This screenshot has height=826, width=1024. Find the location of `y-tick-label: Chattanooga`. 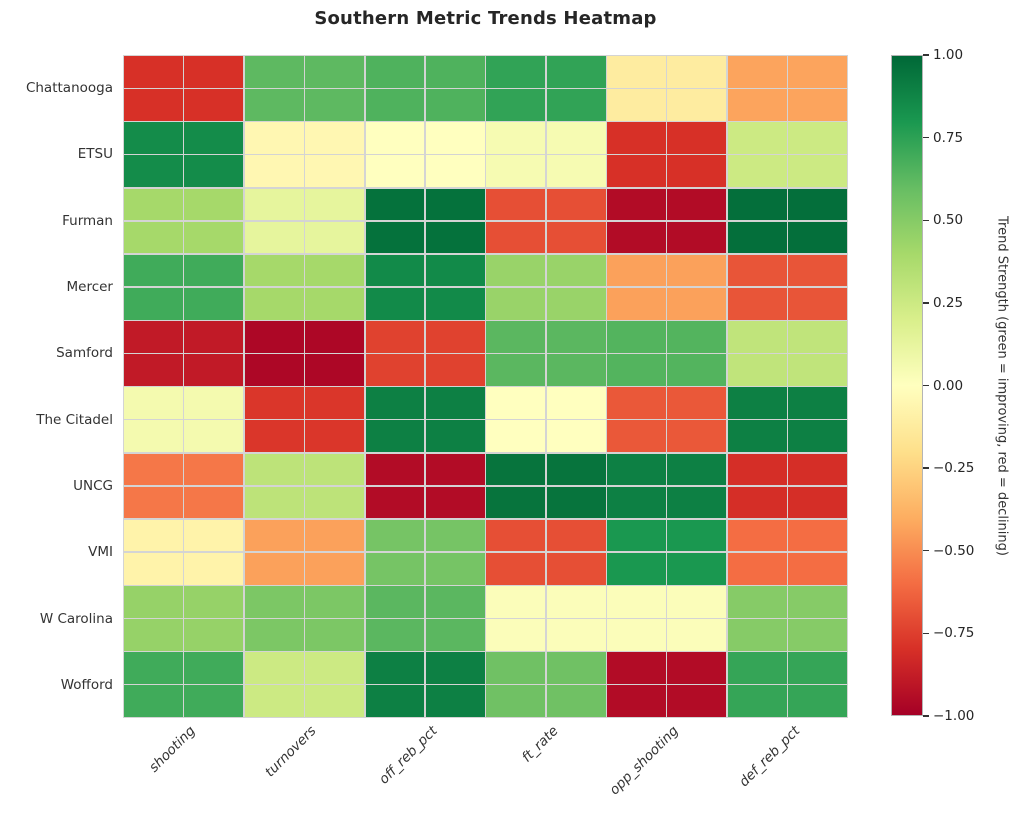

y-tick-label: Chattanooga is located at coordinates (69, 88).